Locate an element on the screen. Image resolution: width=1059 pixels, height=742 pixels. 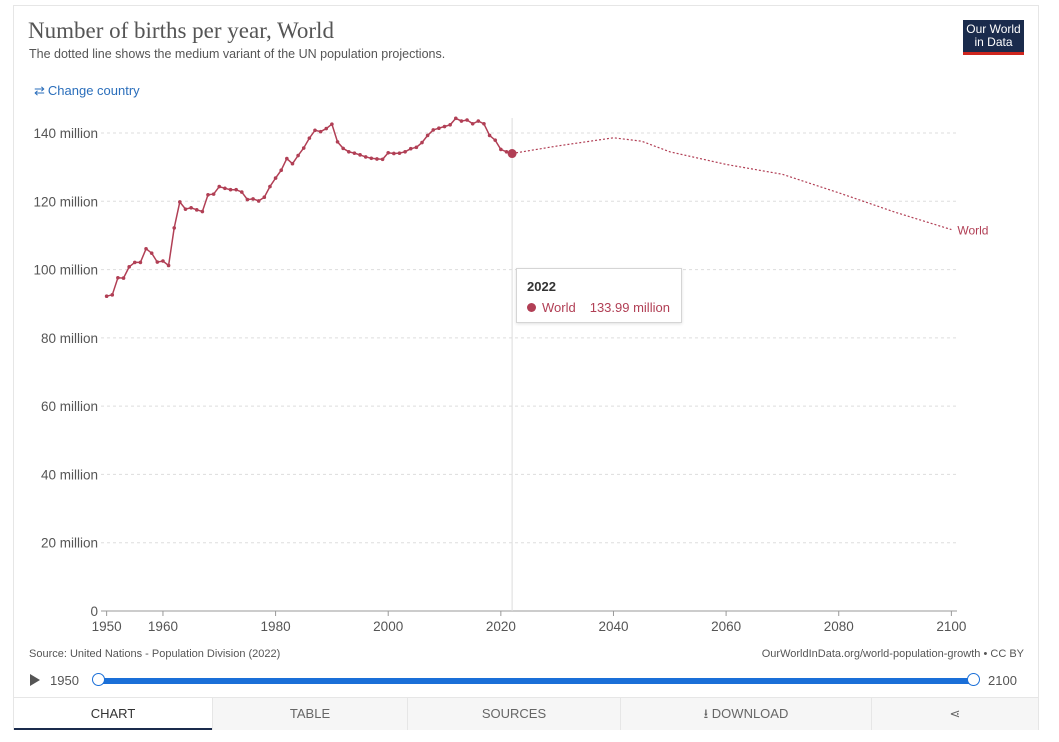
play-icon is located at coordinates (35, 680).